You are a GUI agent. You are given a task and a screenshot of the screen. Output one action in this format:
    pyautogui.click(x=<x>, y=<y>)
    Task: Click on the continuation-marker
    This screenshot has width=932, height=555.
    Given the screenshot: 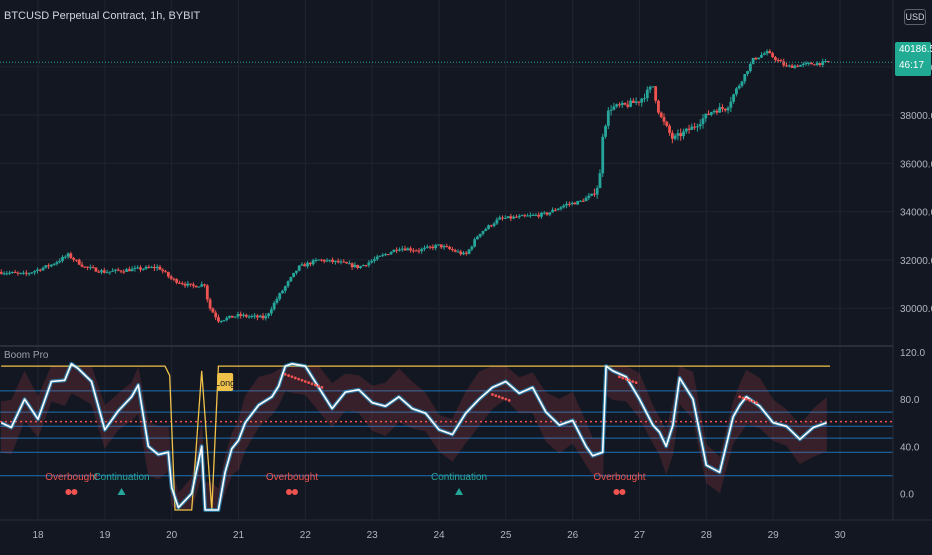 What is the action you would take?
    pyautogui.click(x=121, y=491)
    